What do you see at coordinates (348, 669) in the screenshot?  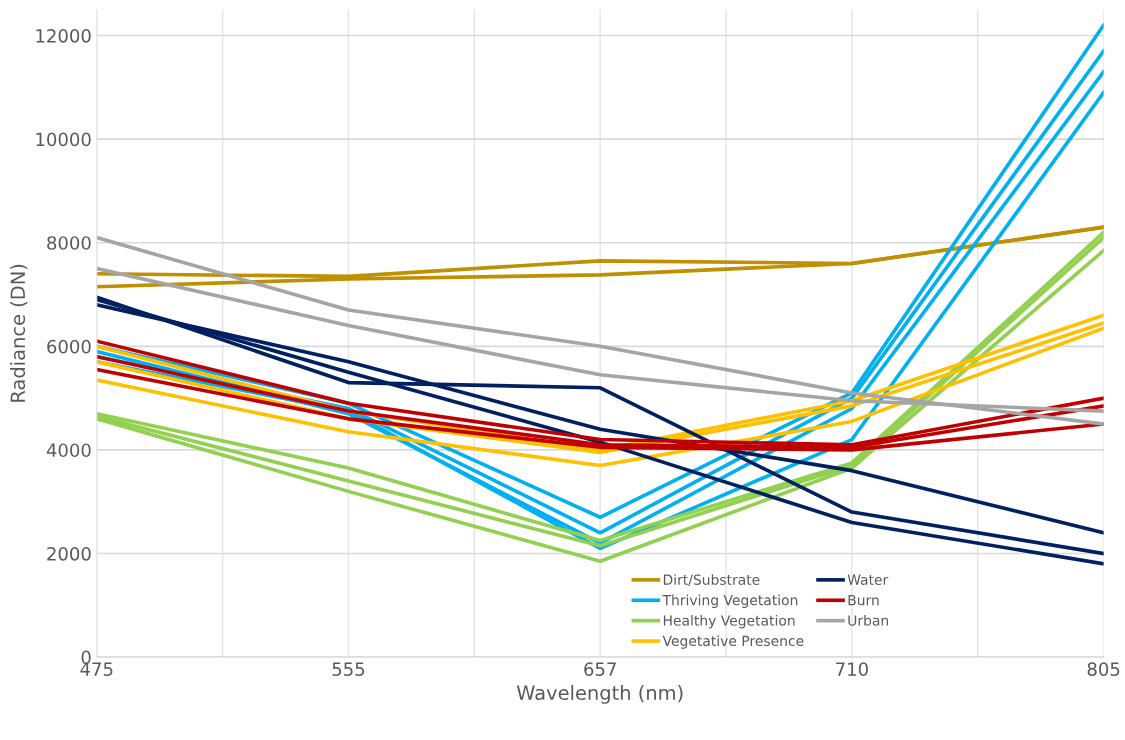 I see `x-tick-label: 555` at bounding box center [348, 669].